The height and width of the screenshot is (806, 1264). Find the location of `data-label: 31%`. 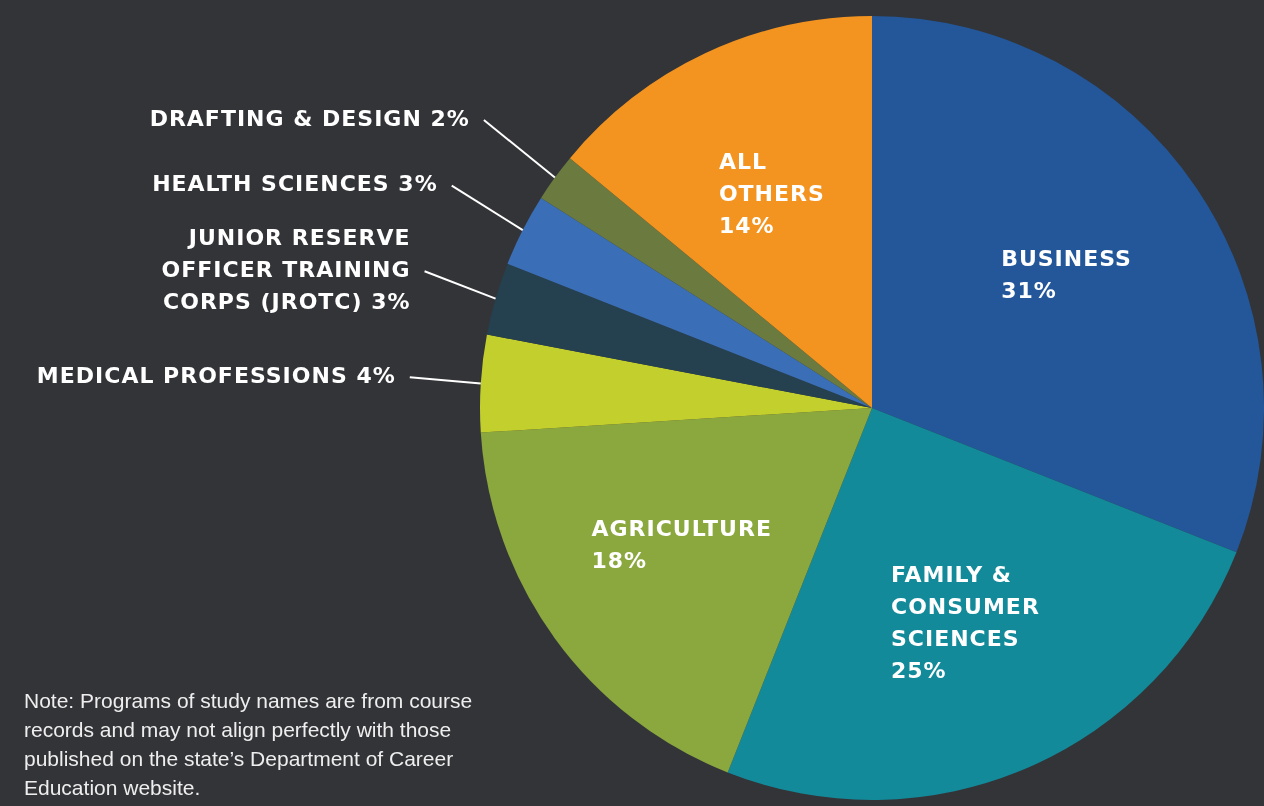

data-label: 31% is located at coordinates (1029, 290).